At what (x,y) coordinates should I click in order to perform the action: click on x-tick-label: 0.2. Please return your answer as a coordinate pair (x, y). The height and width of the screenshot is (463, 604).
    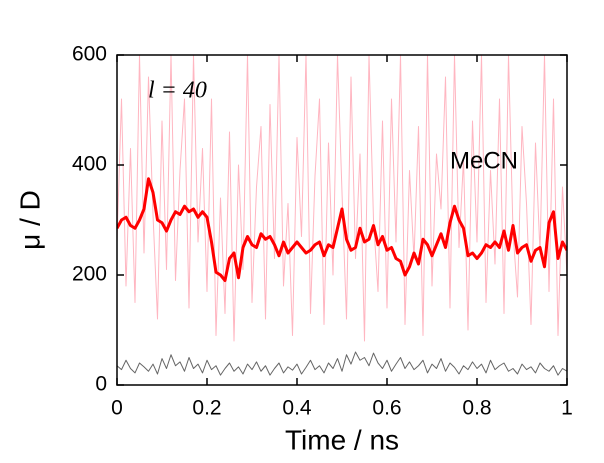
    Looking at the image, I should click on (206, 408).